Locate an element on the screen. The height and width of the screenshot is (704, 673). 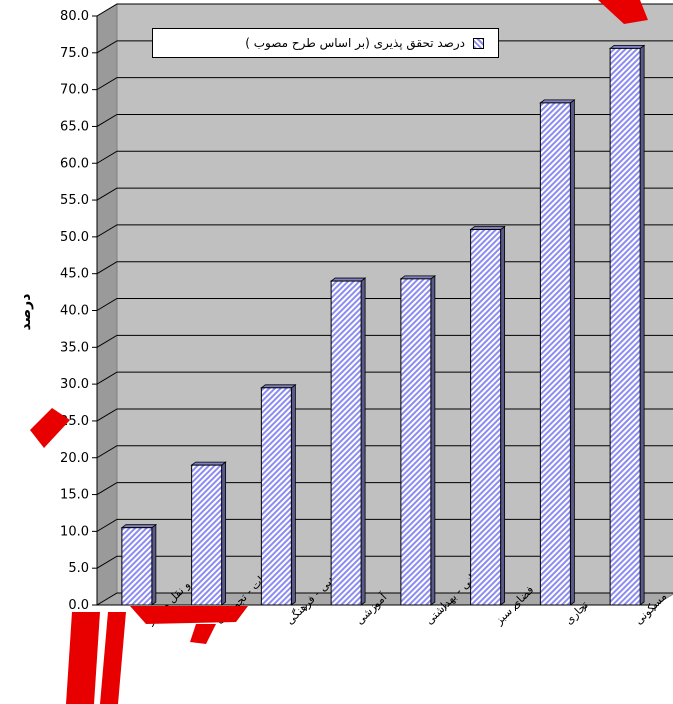
y-axis-label: درصد is located at coordinates (26, 312).